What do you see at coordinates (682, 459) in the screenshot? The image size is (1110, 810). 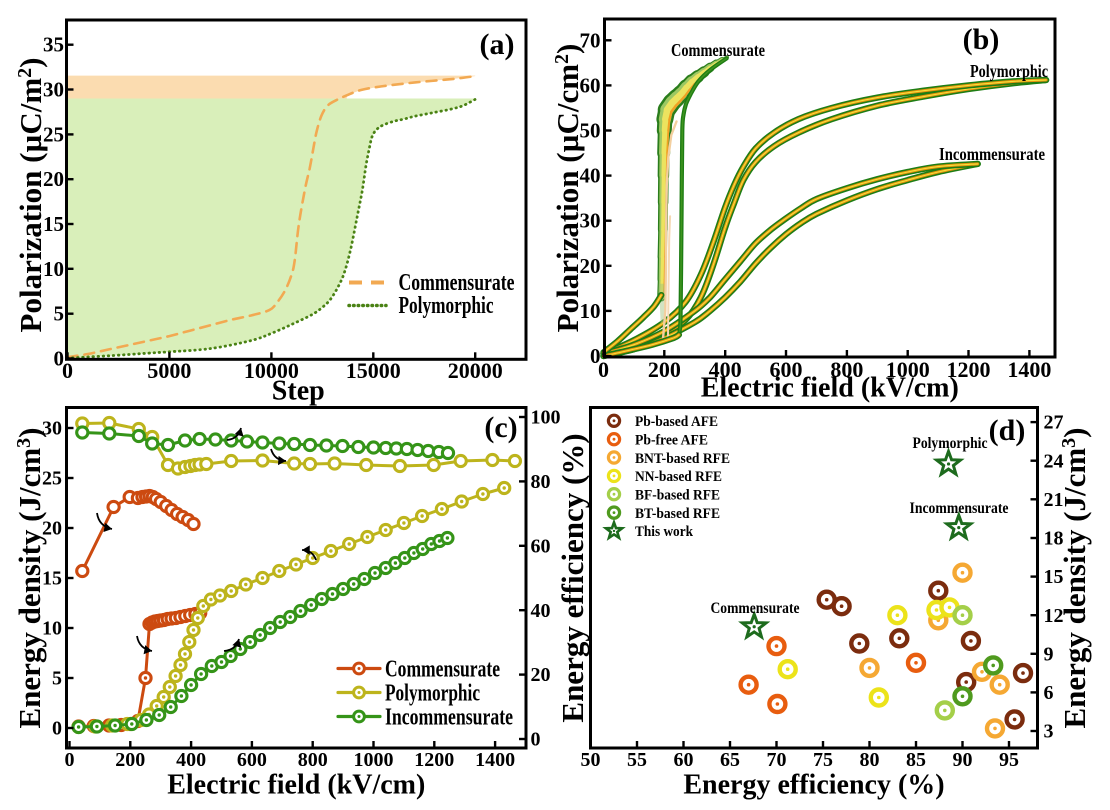 I see `svg-text: BNT-based RFE` at bounding box center [682, 459].